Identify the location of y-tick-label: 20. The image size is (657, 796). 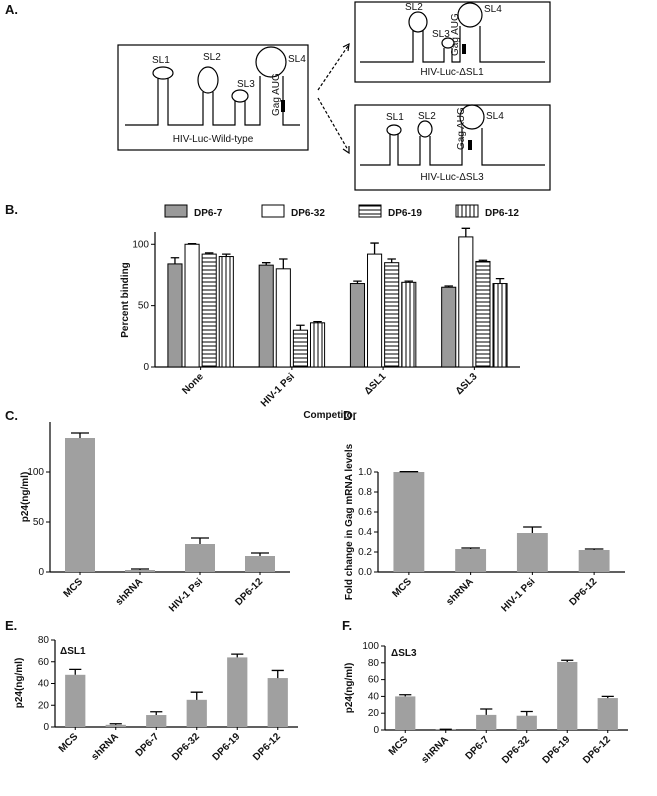
(44, 705).